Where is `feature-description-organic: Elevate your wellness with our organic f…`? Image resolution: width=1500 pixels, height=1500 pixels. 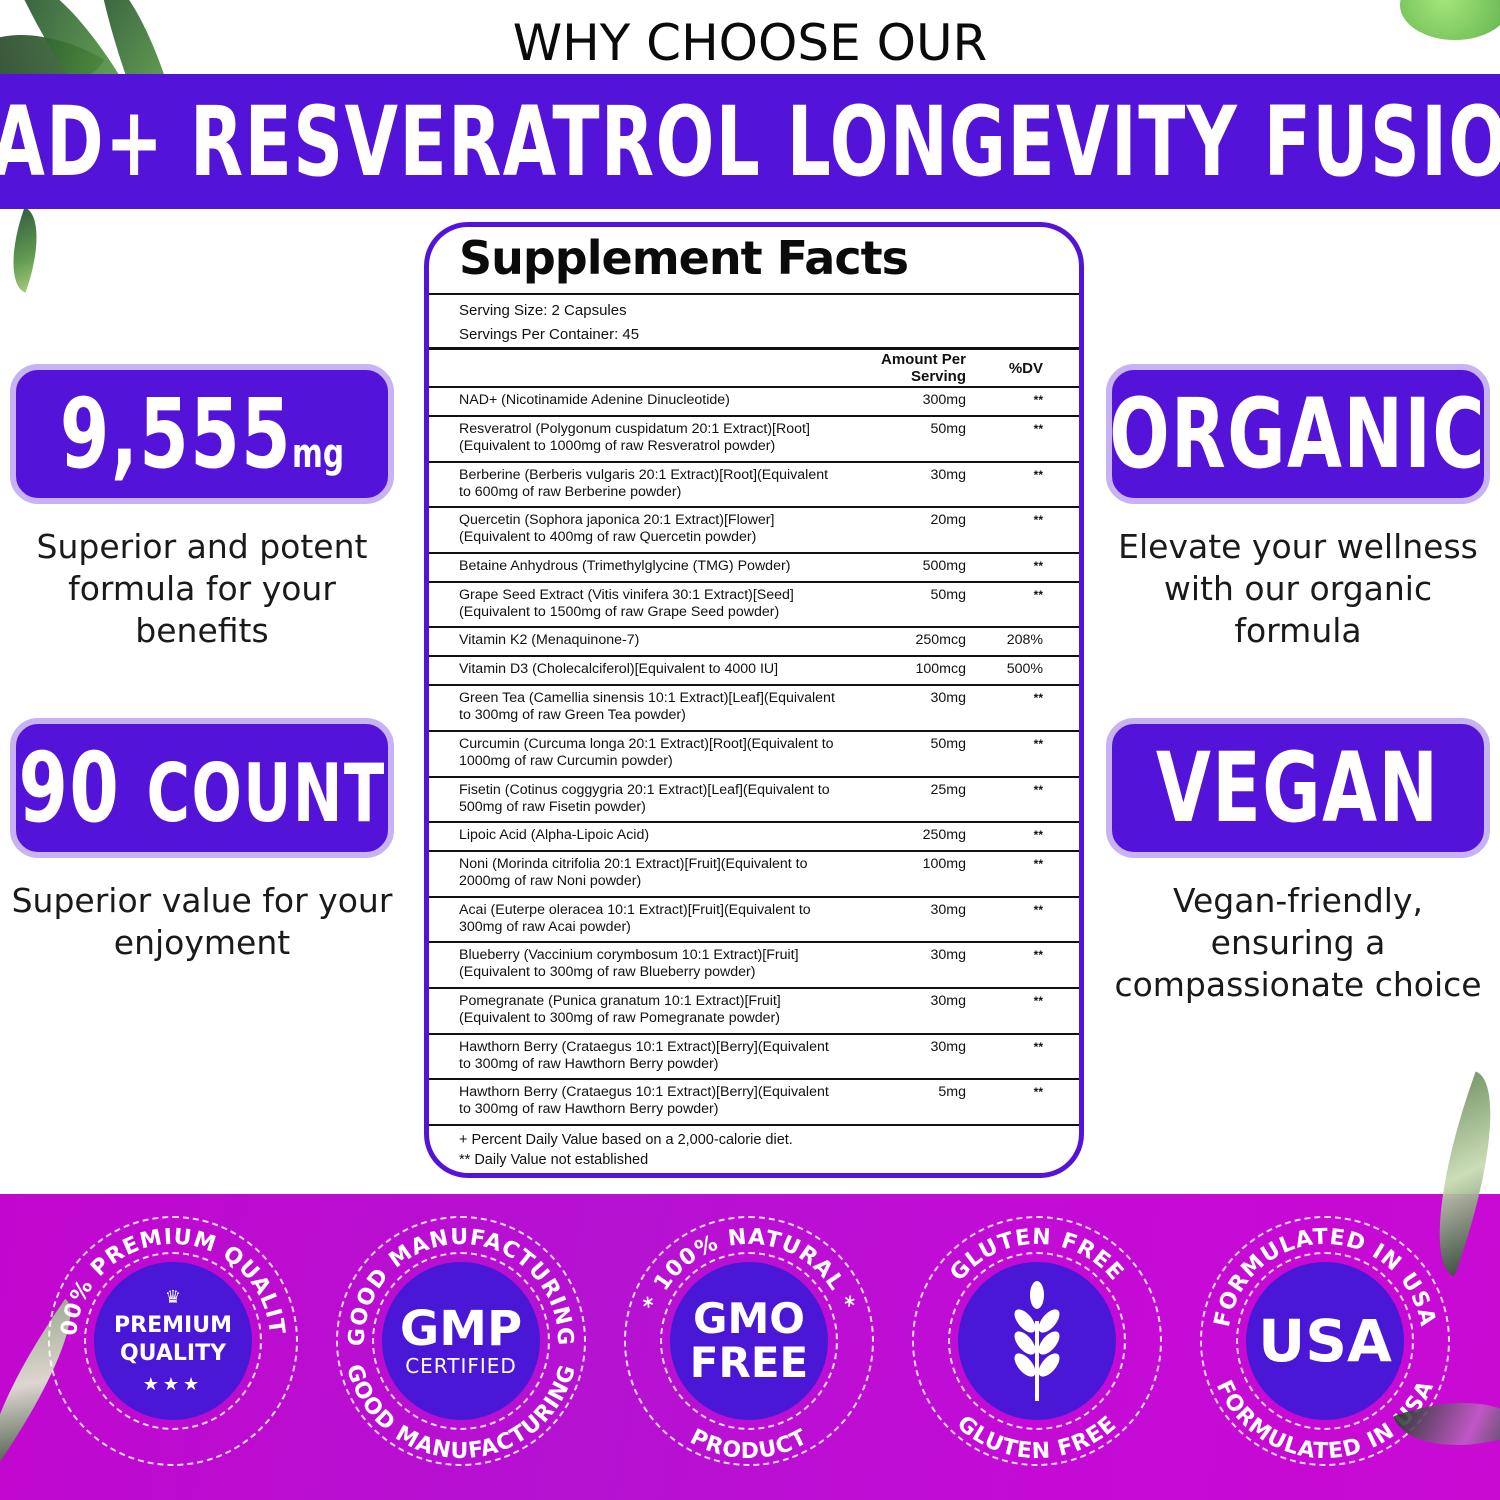 feature-description-organic: Elevate your wellness with our organic f… is located at coordinates (1298, 588).